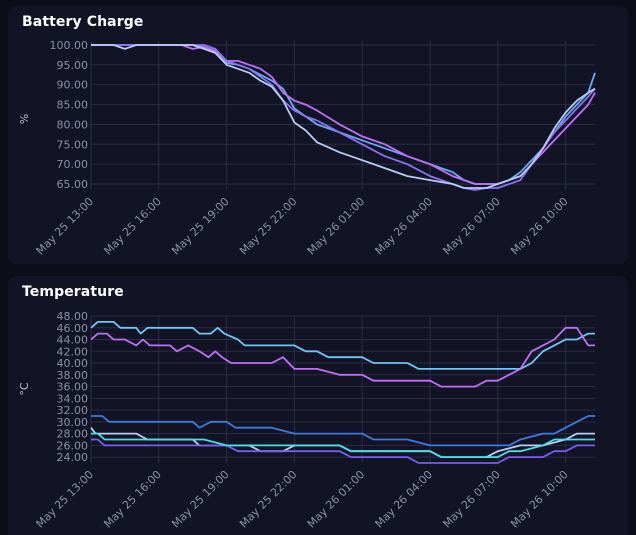 The height and width of the screenshot is (535, 636). I want to click on temperature-y-tick-label: 44.00, so click(73, 340).